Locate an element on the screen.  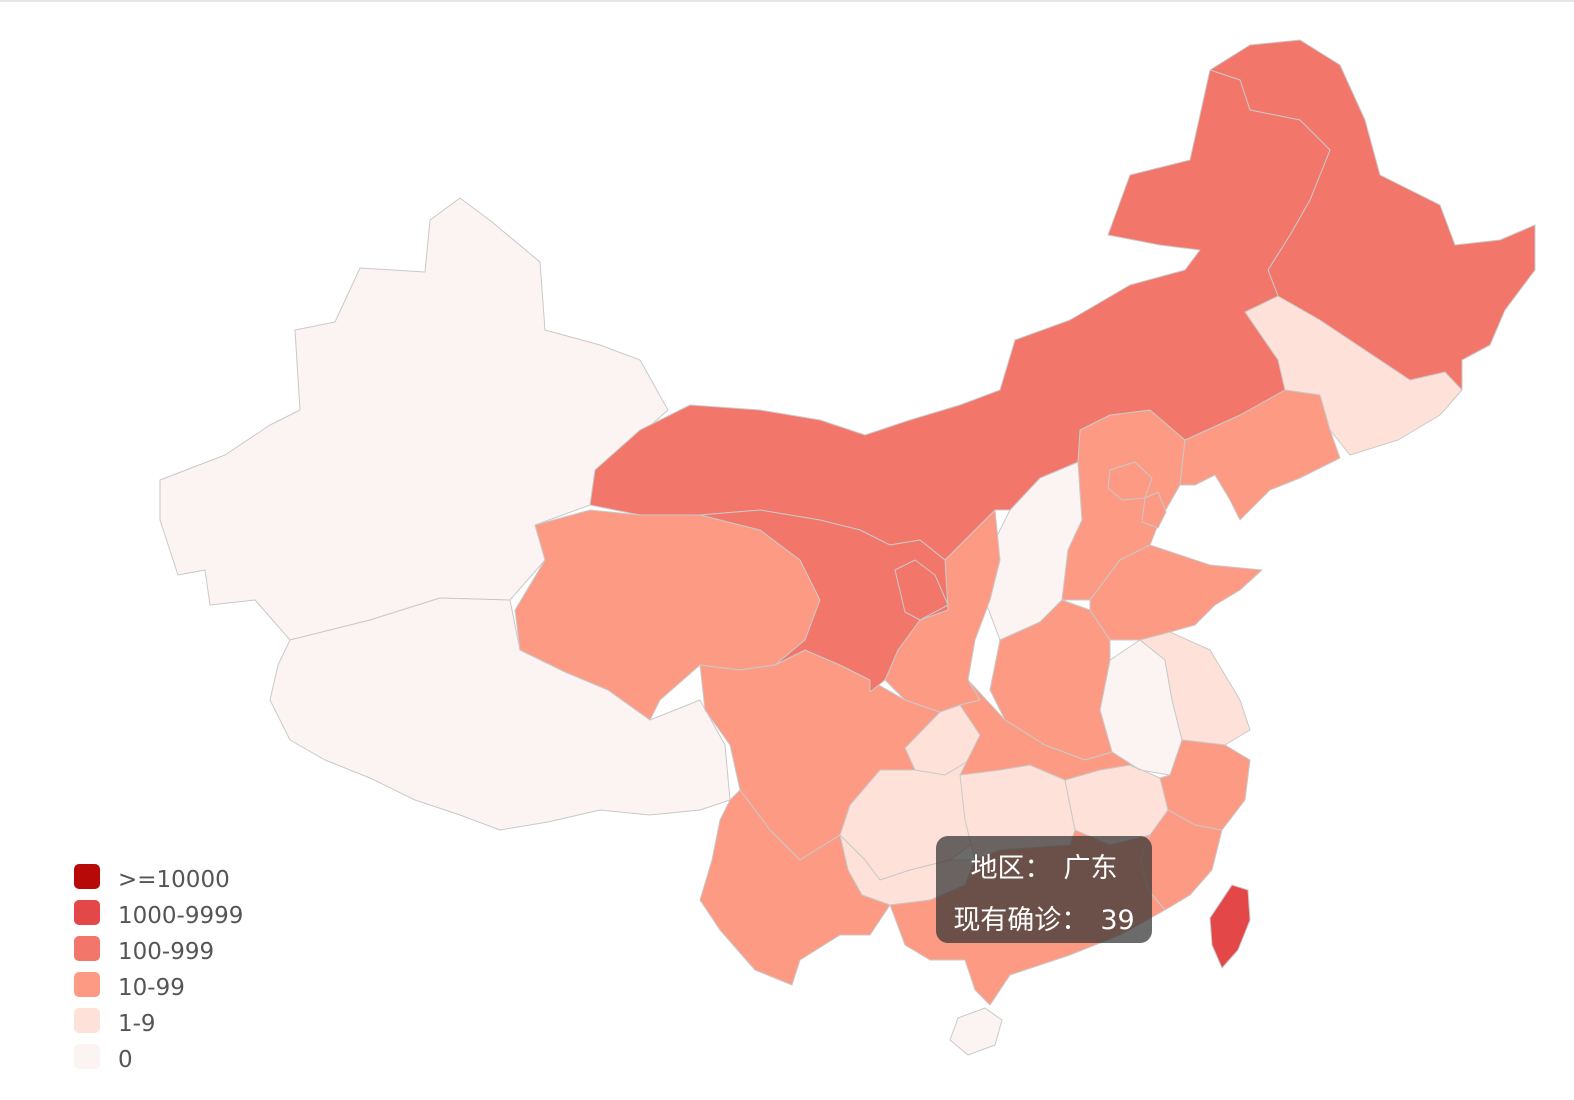
legend-item-10000-plus: >=10000 is located at coordinates (174, 881).